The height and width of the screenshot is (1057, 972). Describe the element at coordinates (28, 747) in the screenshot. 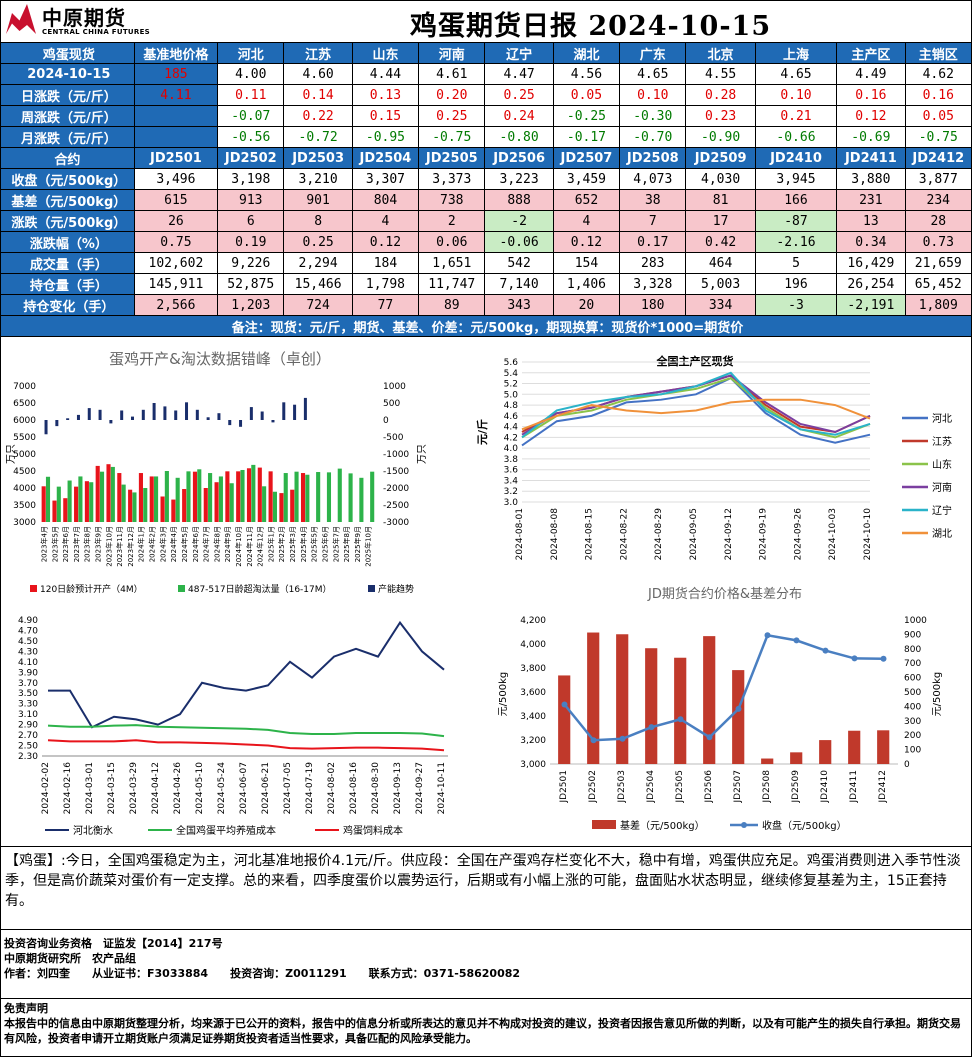

I see `chart3-ytick: 2.50` at that location.